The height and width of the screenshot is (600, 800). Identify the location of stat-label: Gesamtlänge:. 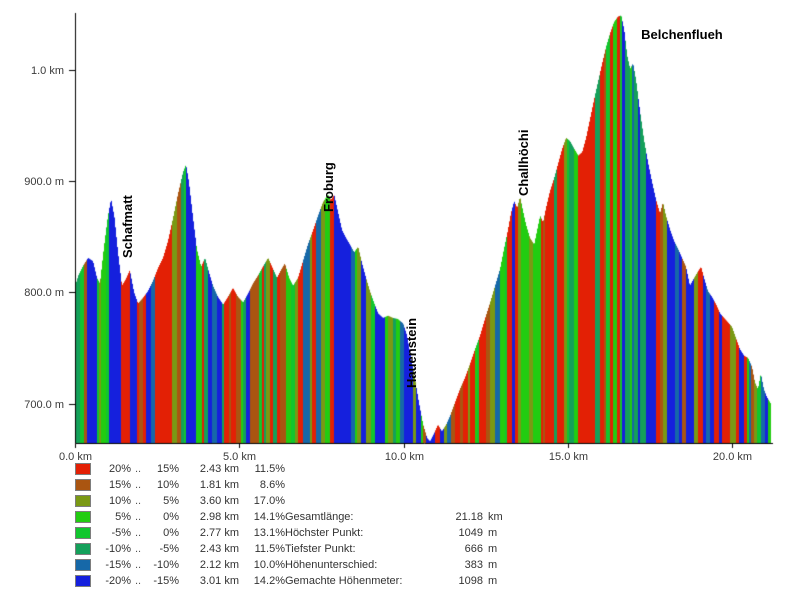
(319, 517).